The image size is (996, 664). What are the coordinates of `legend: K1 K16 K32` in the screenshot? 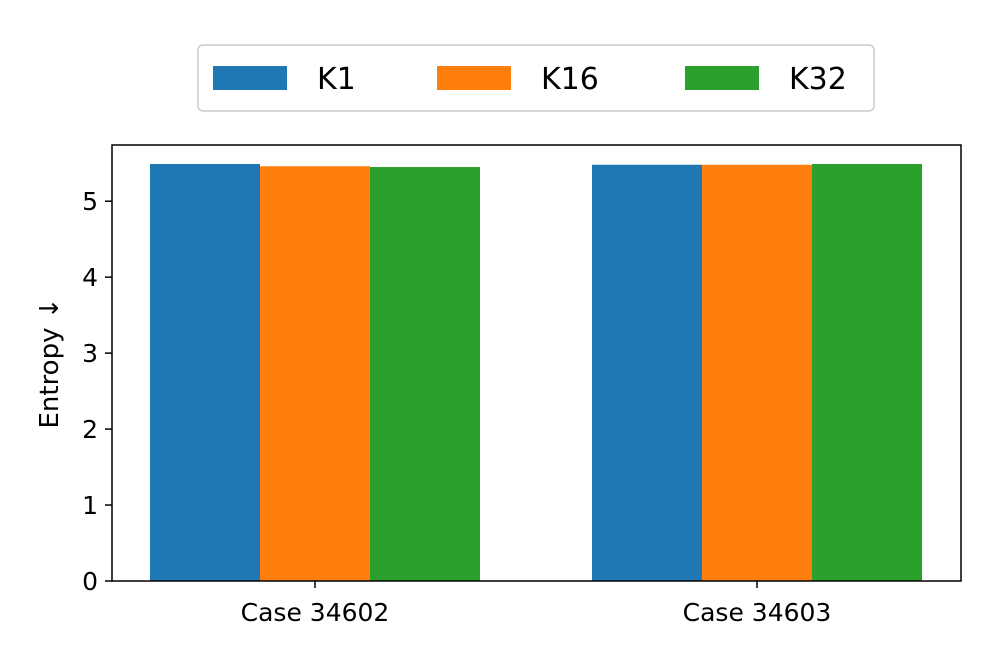 It's located at (536, 78).